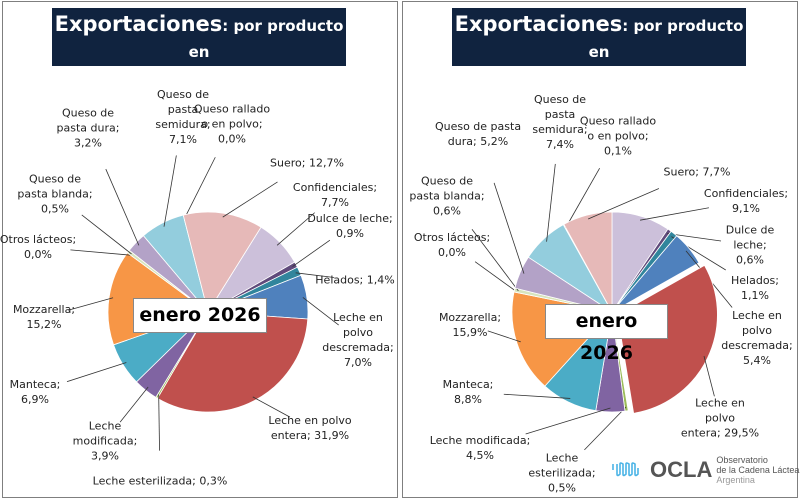  I want to click on data-label: Queso de pasta semidura; 7,1%, so click(183, 117).